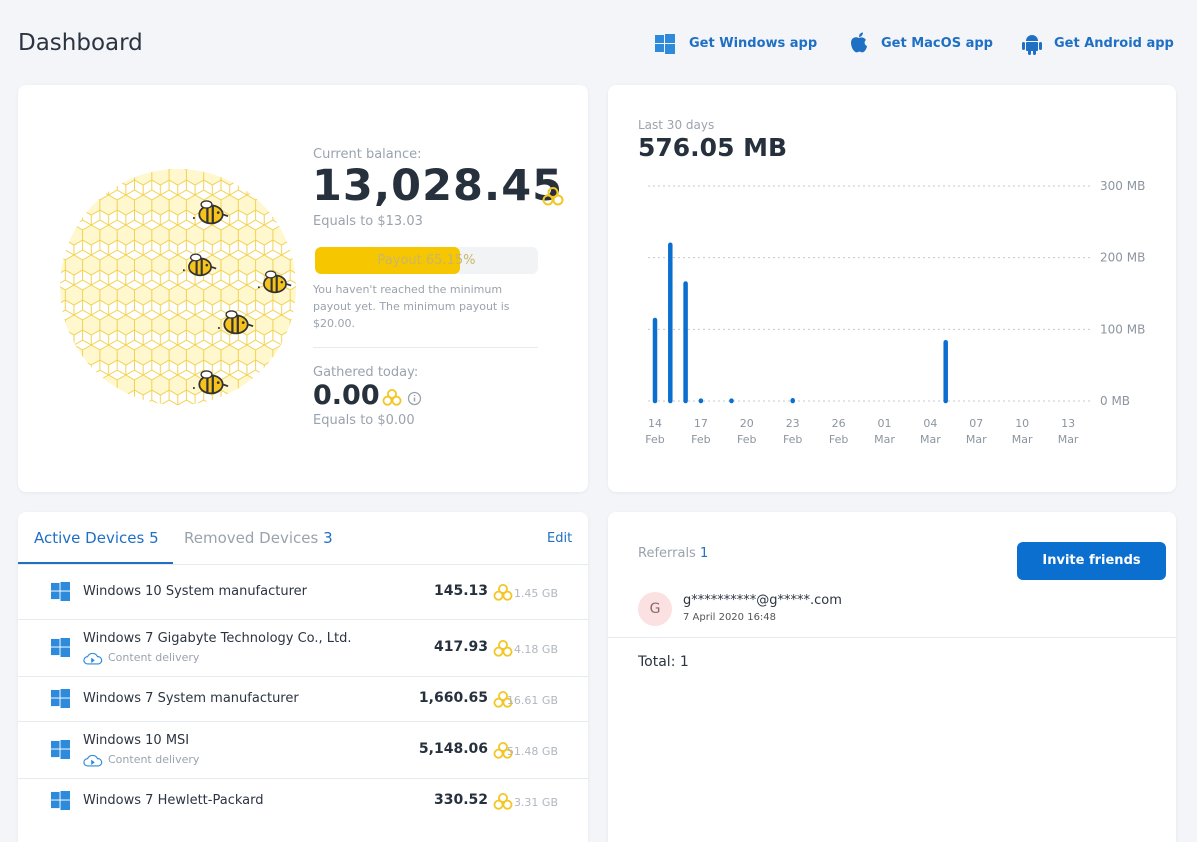 The height and width of the screenshot is (842, 1197). What do you see at coordinates (1114, 43) in the screenshot?
I see `android-link: Get Android app` at bounding box center [1114, 43].